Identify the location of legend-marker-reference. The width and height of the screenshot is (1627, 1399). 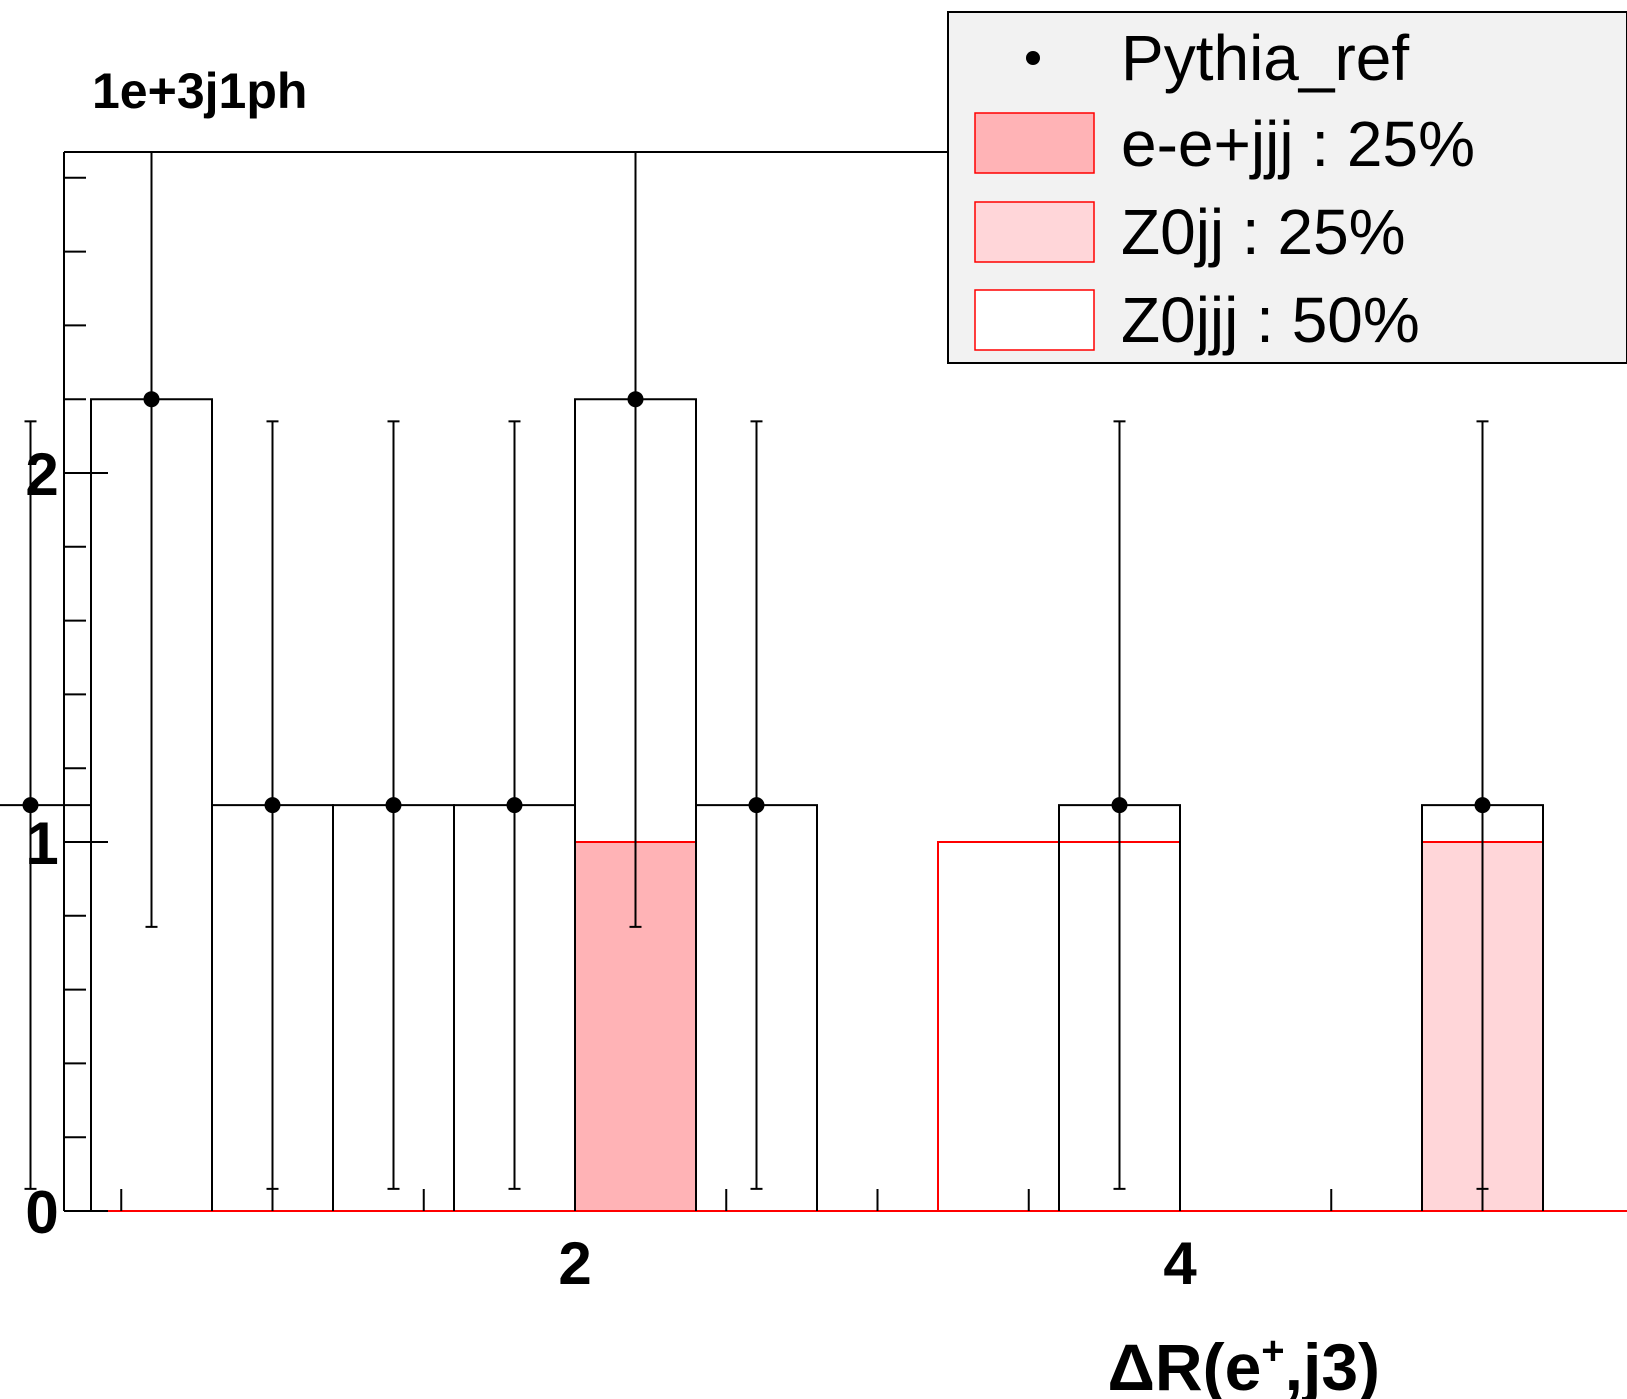
(1033, 58).